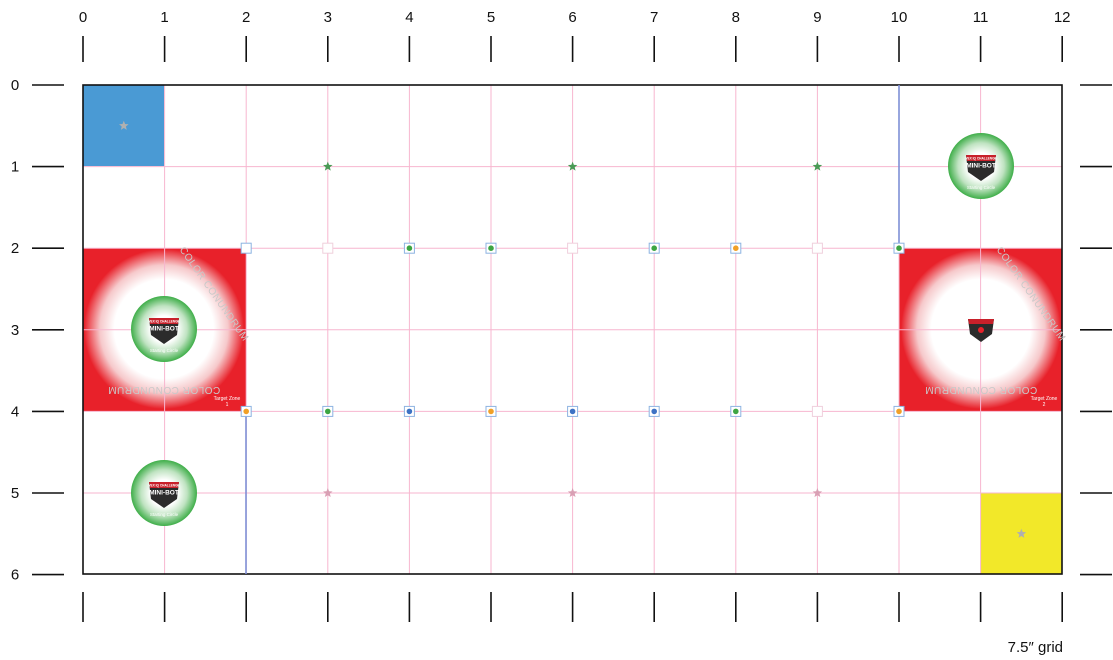  Describe the element at coordinates (981, 330) in the screenshot. I see `target-zone-2-center-badge-icon` at that location.